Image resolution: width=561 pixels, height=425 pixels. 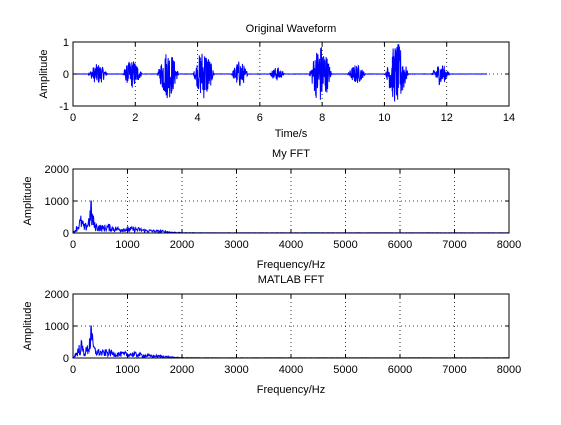 What do you see at coordinates (291, 29) in the screenshot?
I see `chart-title: Original Waveform` at bounding box center [291, 29].